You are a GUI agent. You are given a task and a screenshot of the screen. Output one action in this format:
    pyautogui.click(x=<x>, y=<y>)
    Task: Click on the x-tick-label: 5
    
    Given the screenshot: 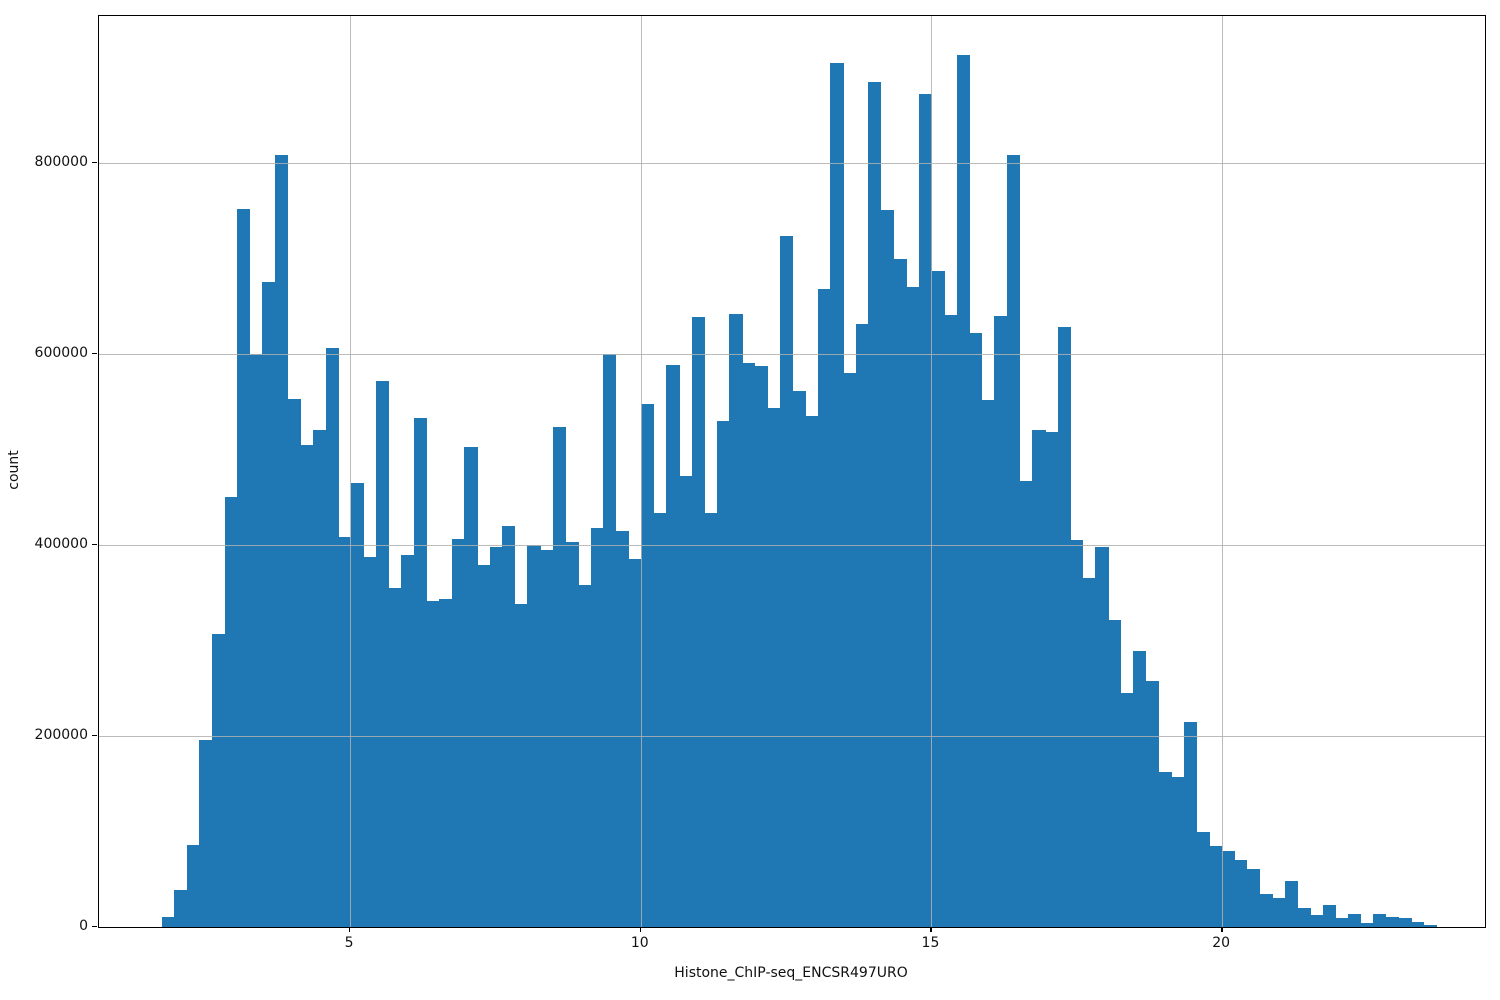 What is the action you would take?
    pyautogui.click(x=349, y=943)
    